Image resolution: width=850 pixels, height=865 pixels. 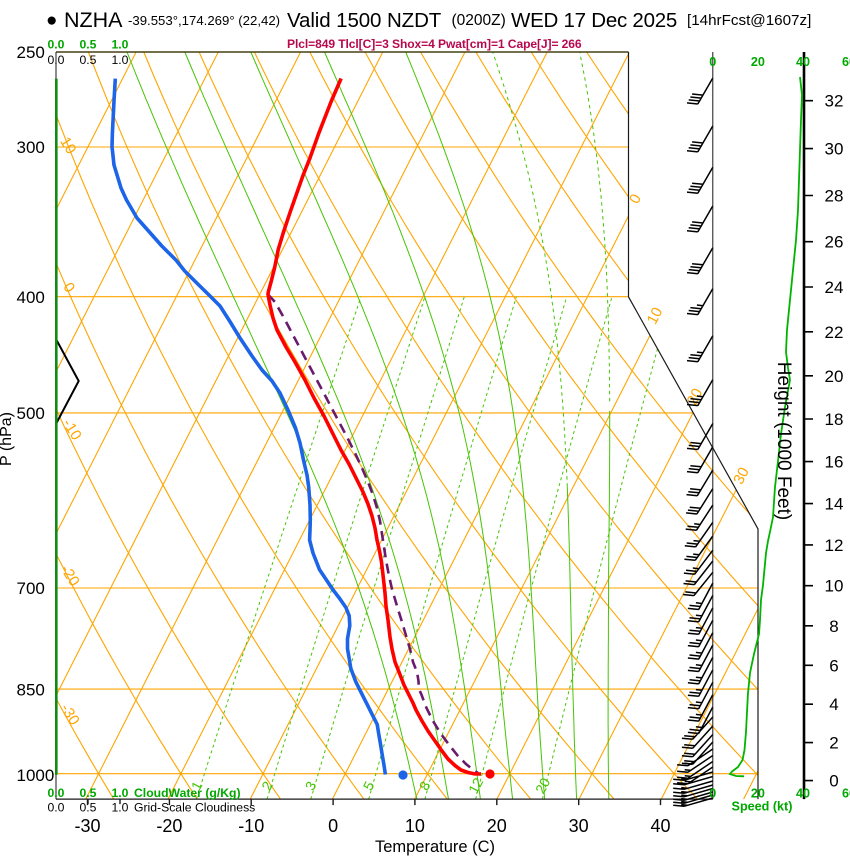 I want to click on svg-text: 2, so click(x=833, y=743).